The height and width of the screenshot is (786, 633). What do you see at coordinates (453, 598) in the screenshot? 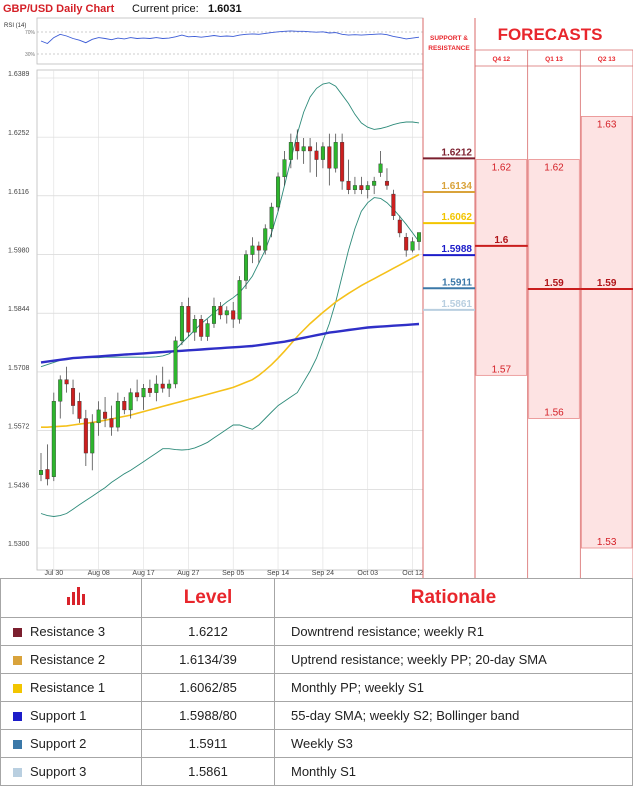
I see `table-header-rationale: Rationale` at bounding box center [453, 598].